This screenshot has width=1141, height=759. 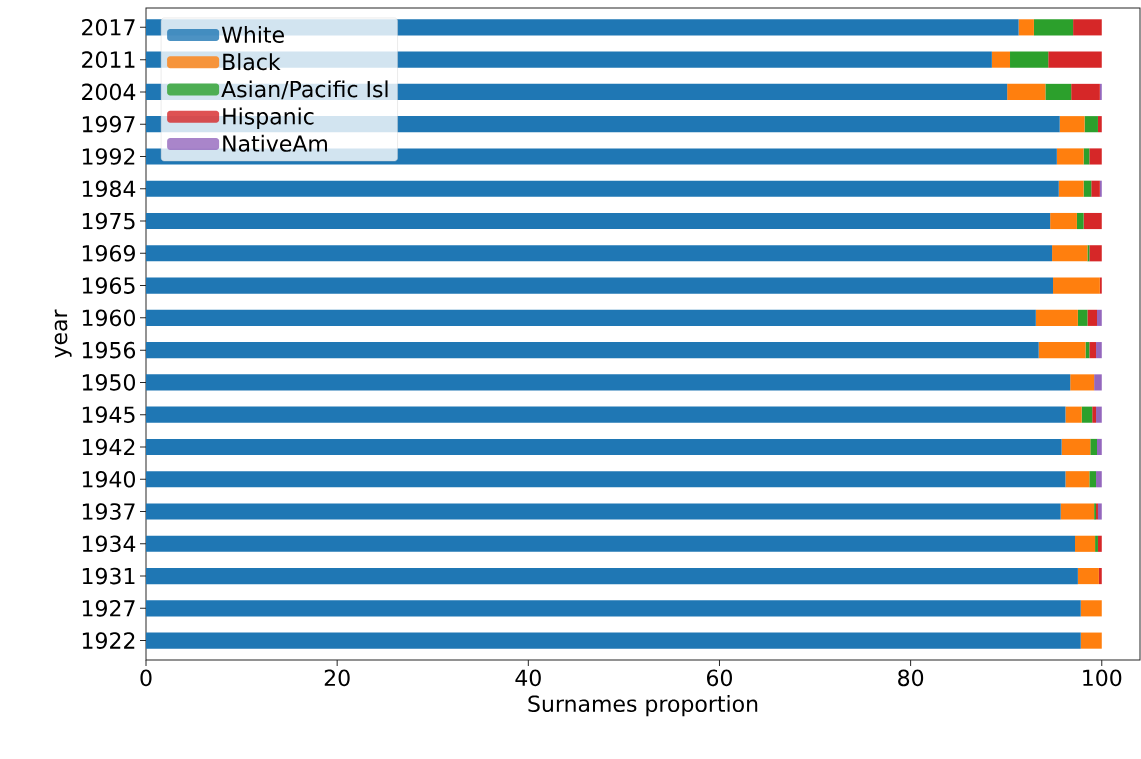 I want to click on y-tick-label: 2004, so click(x=109, y=92).